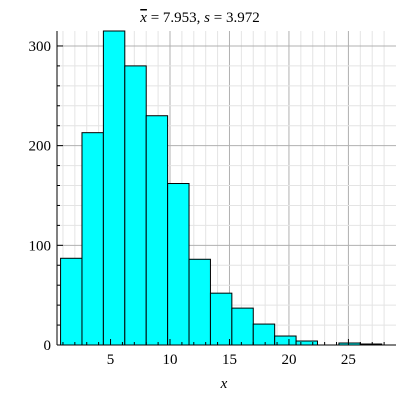 This screenshot has height=400, width=400. Describe the element at coordinates (40, 147) in the screenshot. I see `y-tick-label: 200` at that location.